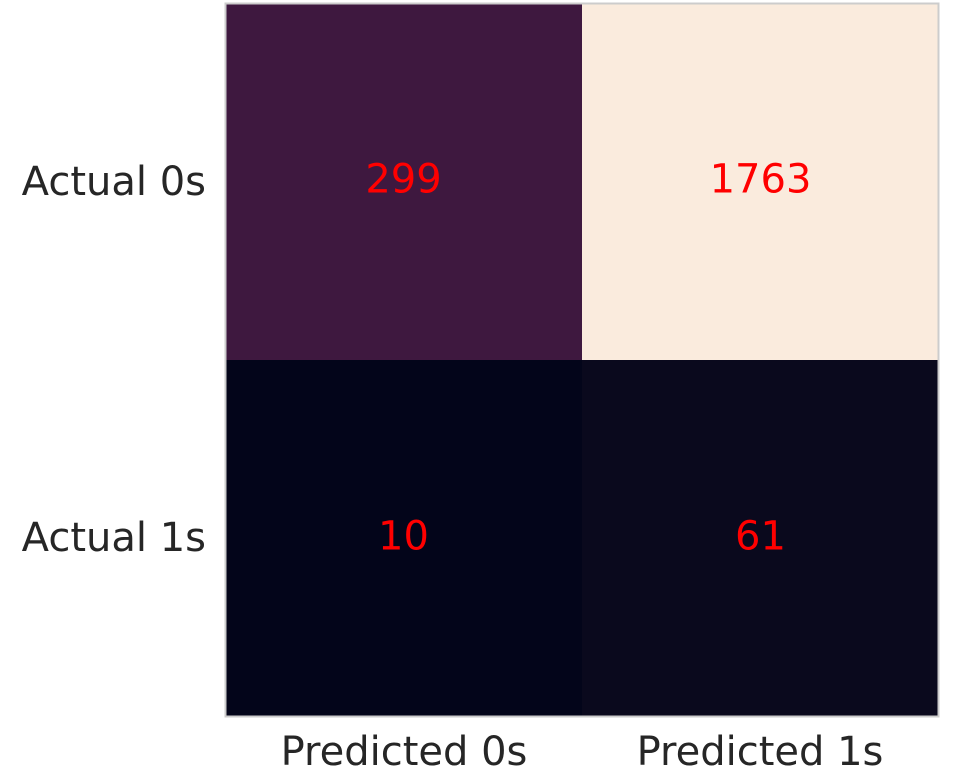  Describe the element at coordinates (114, 538) in the screenshot. I see `y-tick-label-actual-1s: Actual 1s` at that location.